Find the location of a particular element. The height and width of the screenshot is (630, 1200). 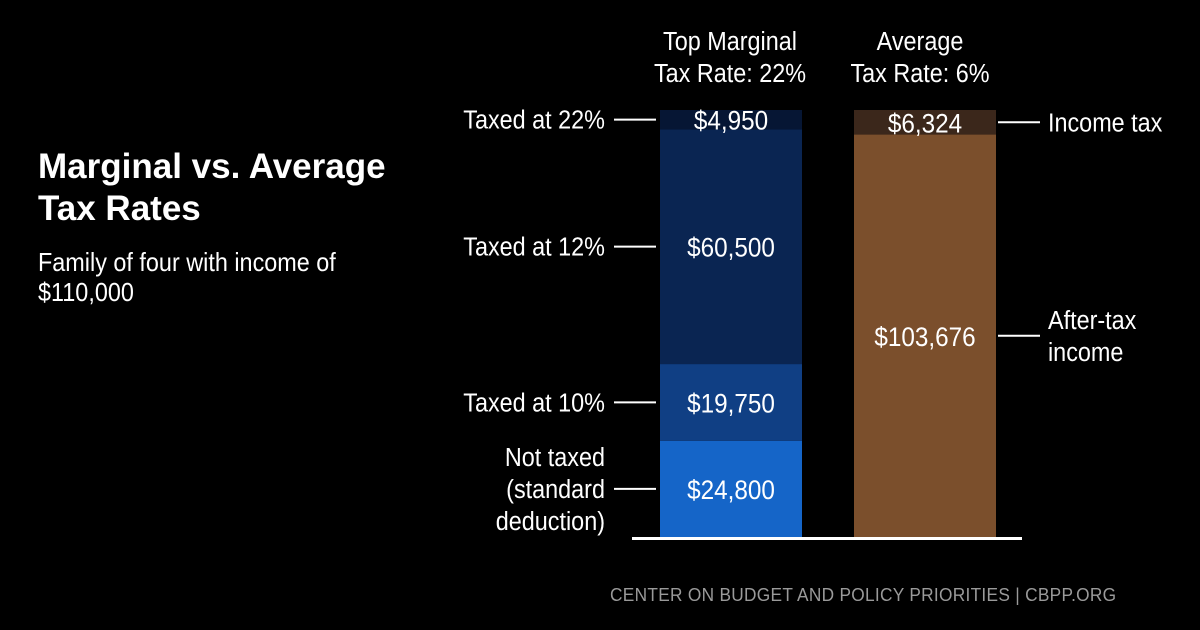

segment-side-label: Taxed at 10% is located at coordinates (534, 403).